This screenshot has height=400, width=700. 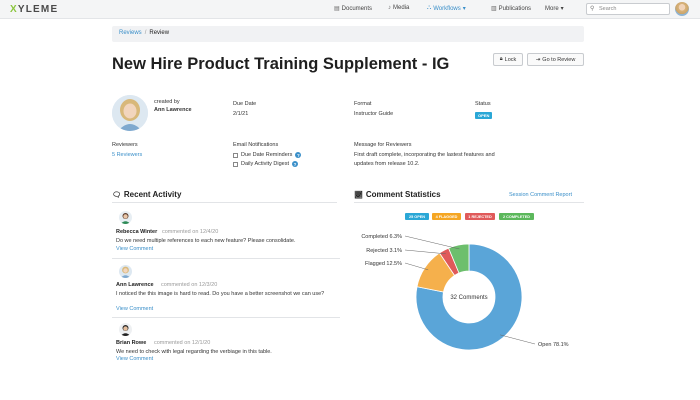 What do you see at coordinates (518, 339) in the screenshot?
I see `donut-leader-line-open` at bounding box center [518, 339].